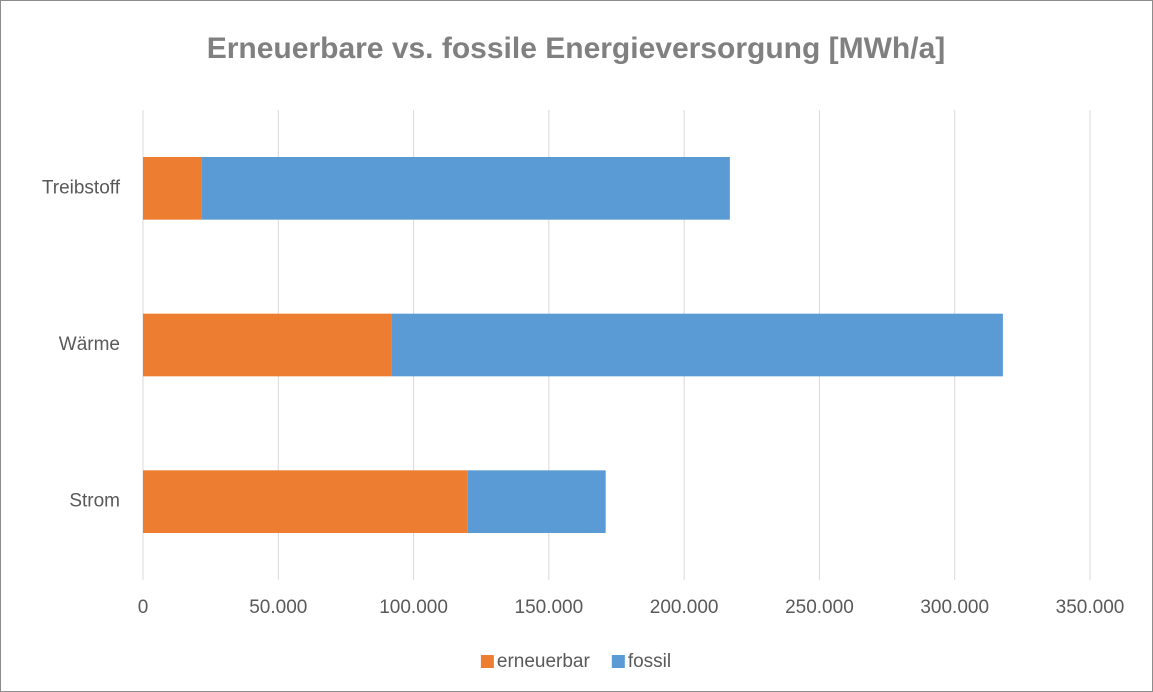 Image resolution: width=1153 pixels, height=692 pixels. I want to click on x-tick-label: 100.000, so click(413, 607).